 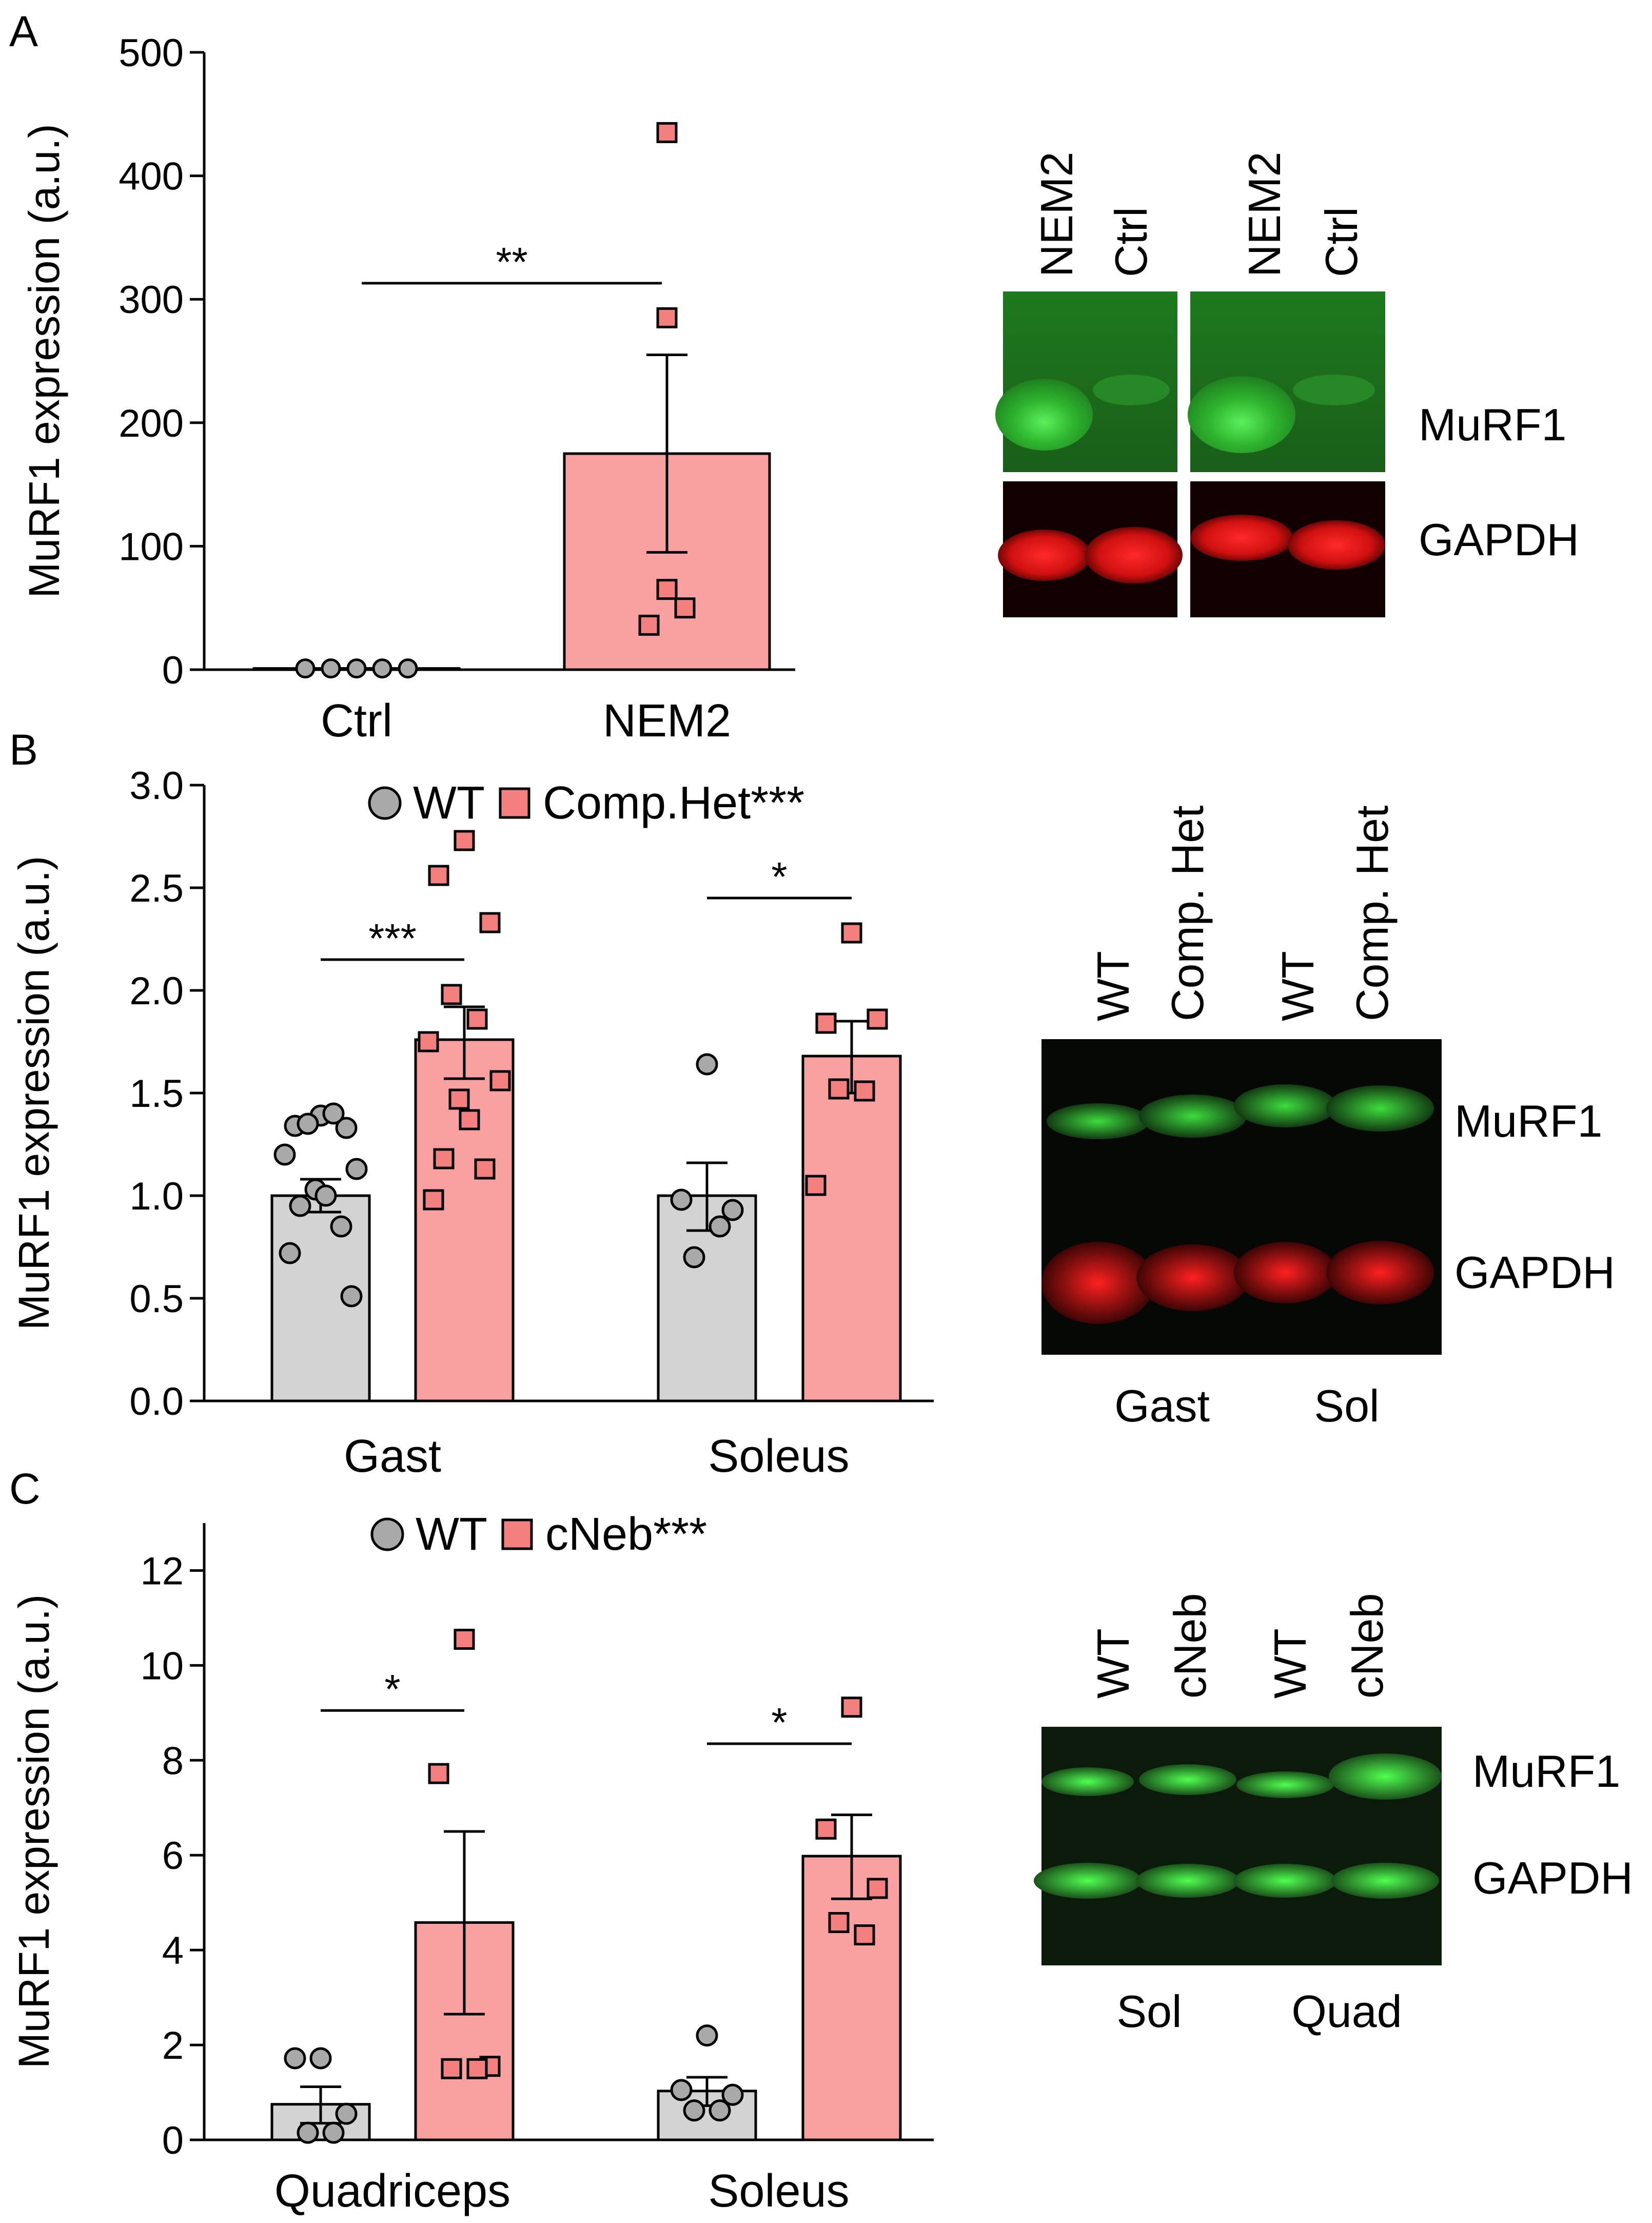 What do you see at coordinates (156, 1299) in the screenshot?
I see `panel-b-y-tick-label: 0.5` at bounding box center [156, 1299].